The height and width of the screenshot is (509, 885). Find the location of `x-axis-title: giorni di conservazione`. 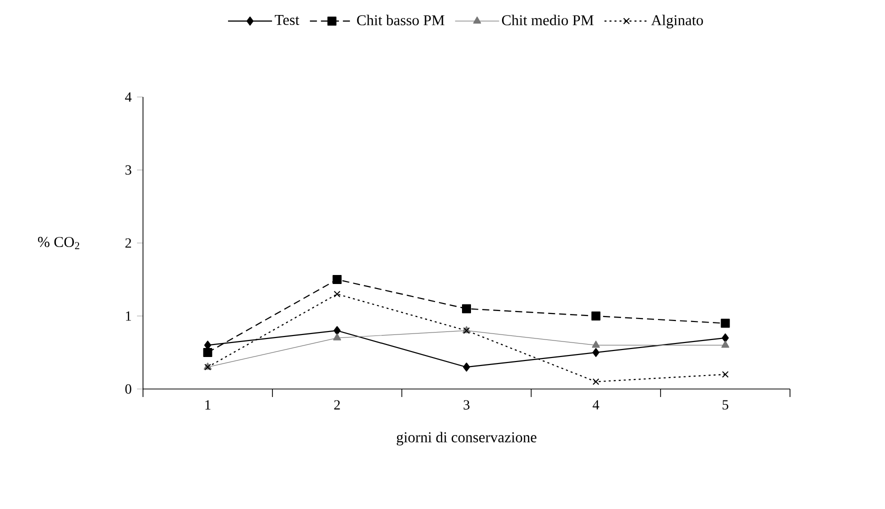

x-axis-title: giorni di conservazione is located at coordinates (466, 439).